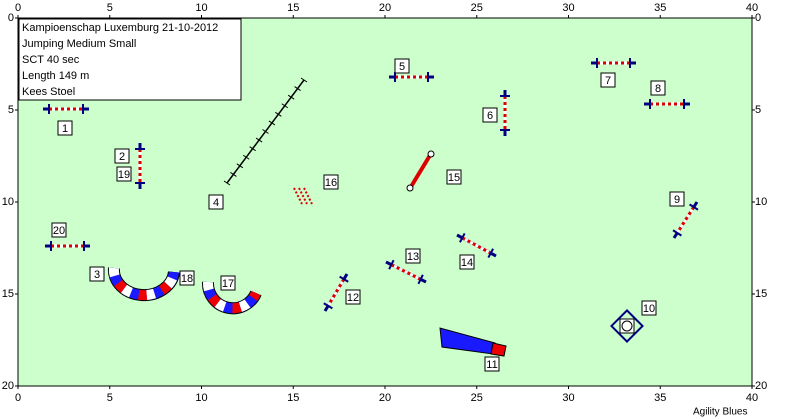 The width and height of the screenshot is (800, 419). What do you see at coordinates (660, 398) in the screenshot?
I see `x-tick-label: 35` at bounding box center [660, 398].